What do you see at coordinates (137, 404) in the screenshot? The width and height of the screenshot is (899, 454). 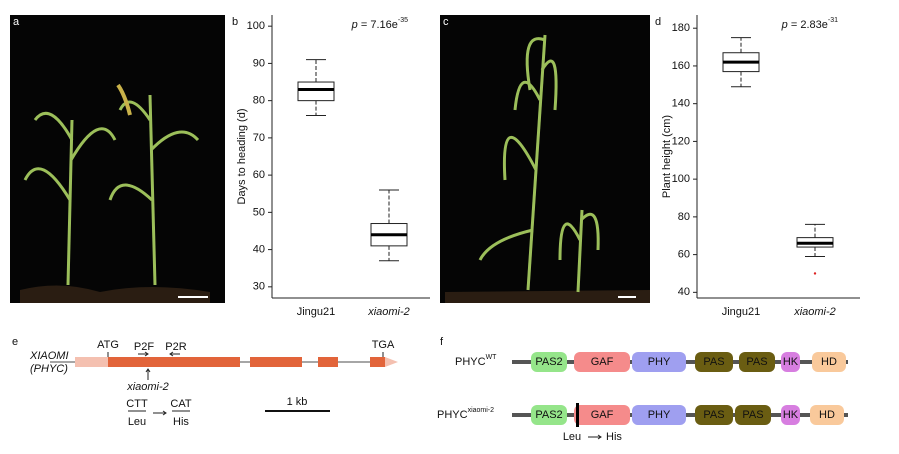 I see `codon: CTT` at bounding box center [137, 404].